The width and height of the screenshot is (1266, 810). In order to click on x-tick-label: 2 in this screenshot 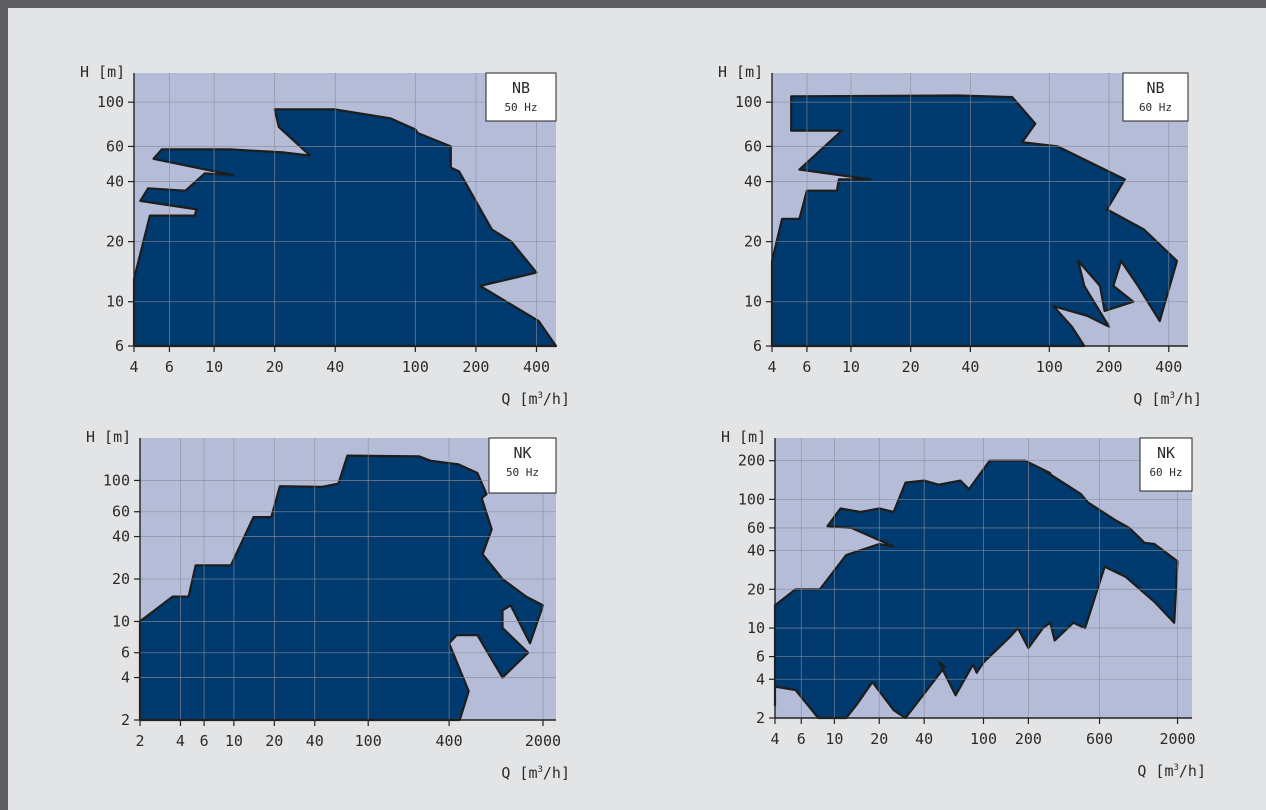, I will do `click(139, 741)`.